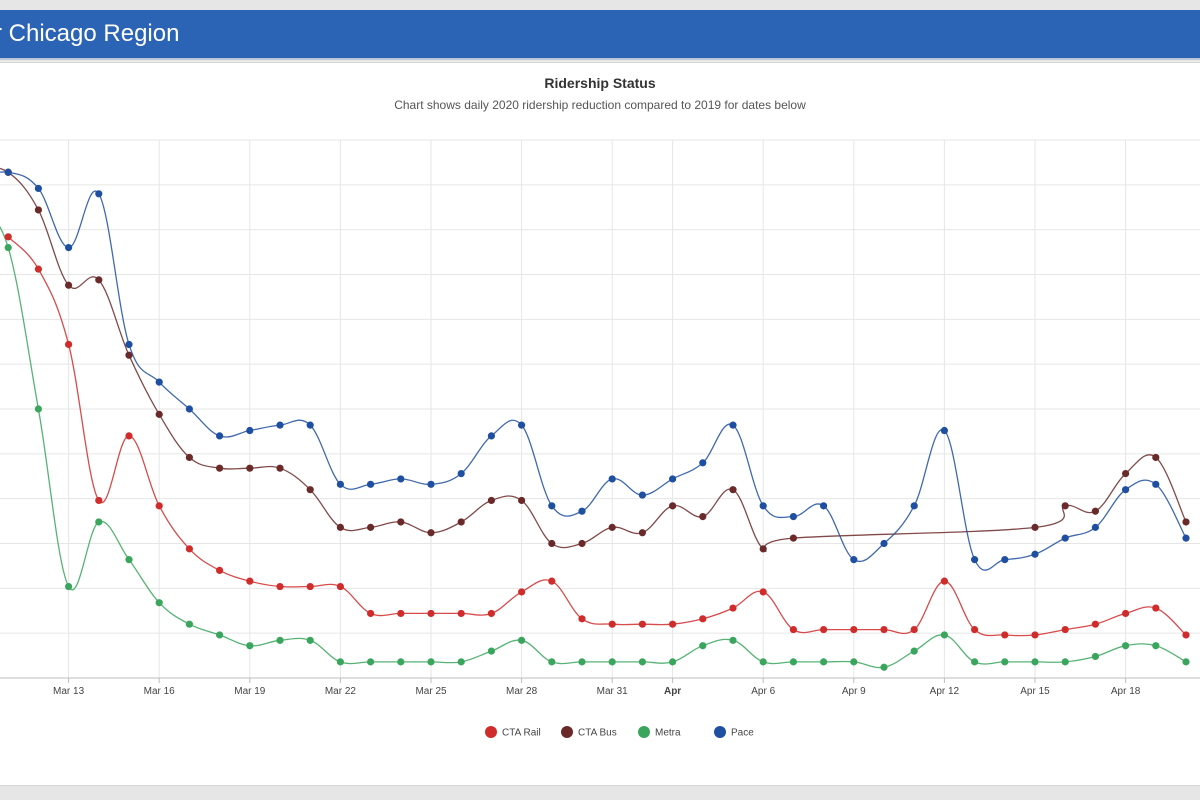  I want to click on legend-label-cta-bus: CTA Bus, so click(597, 733).